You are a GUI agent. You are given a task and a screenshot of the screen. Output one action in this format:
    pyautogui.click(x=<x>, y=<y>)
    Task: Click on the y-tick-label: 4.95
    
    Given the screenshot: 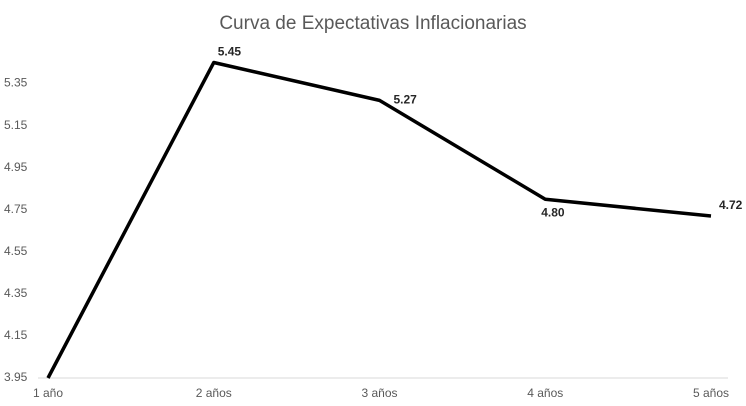 What is the action you would take?
    pyautogui.click(x=16, y=167)
    